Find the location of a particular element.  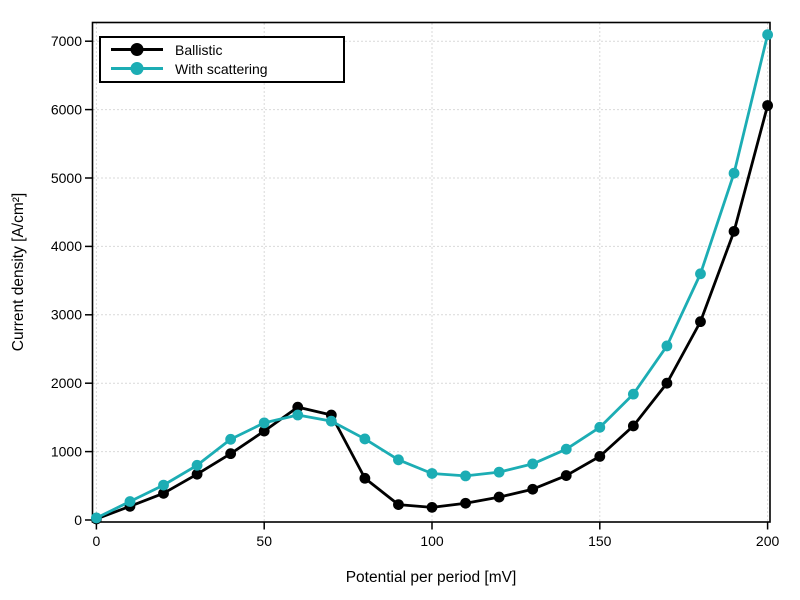

legend-label-with-scattering: With scattering is located at coordinates (221, 68).